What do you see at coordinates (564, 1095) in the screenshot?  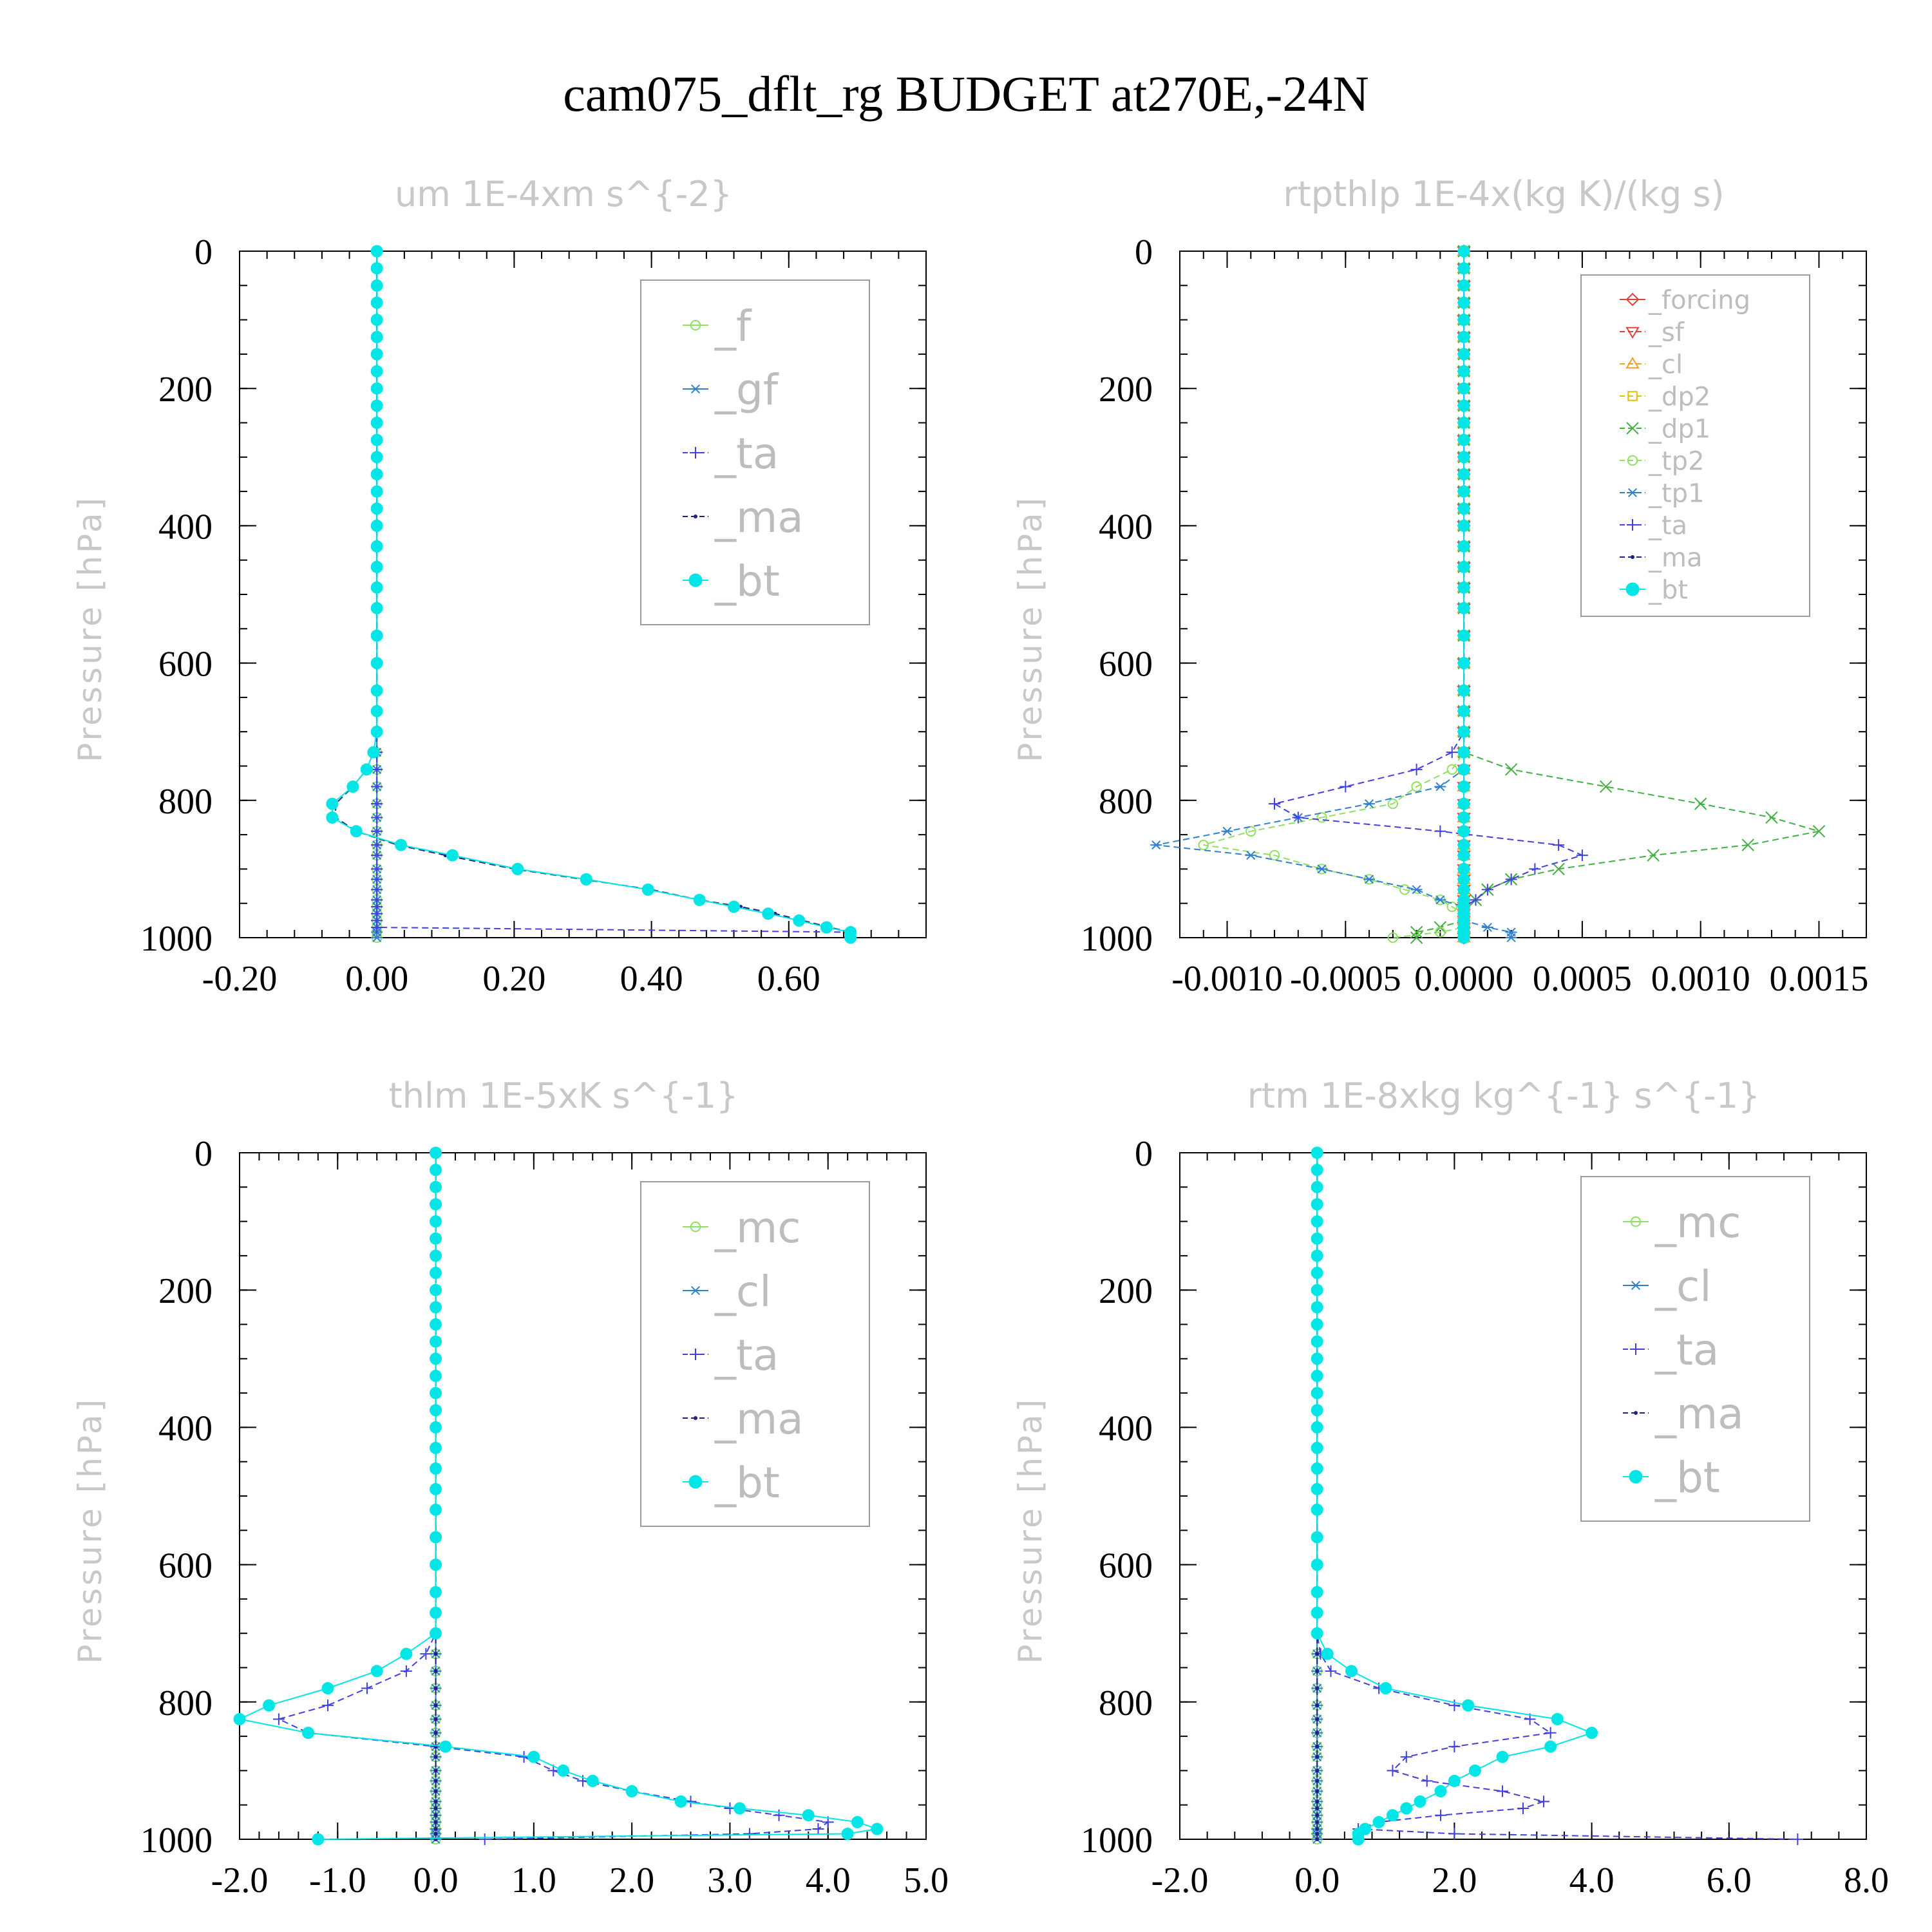 I see `panel-title: thlm 1E-5xK s^{-1}` at bounding box center [564, 1095].